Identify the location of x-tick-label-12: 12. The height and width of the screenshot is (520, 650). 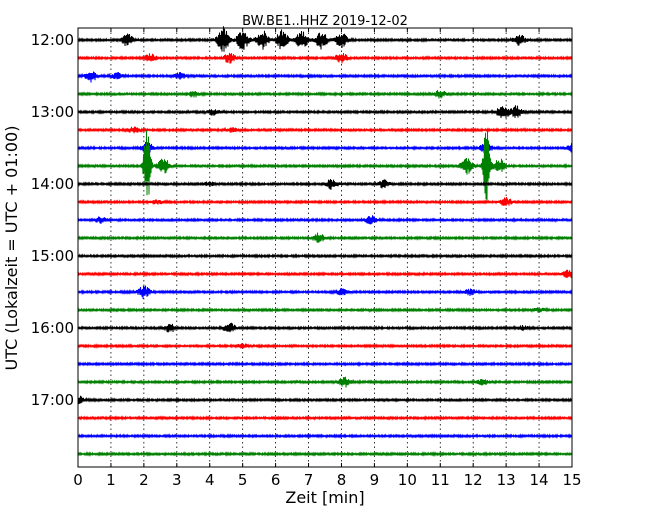
(473, 480).